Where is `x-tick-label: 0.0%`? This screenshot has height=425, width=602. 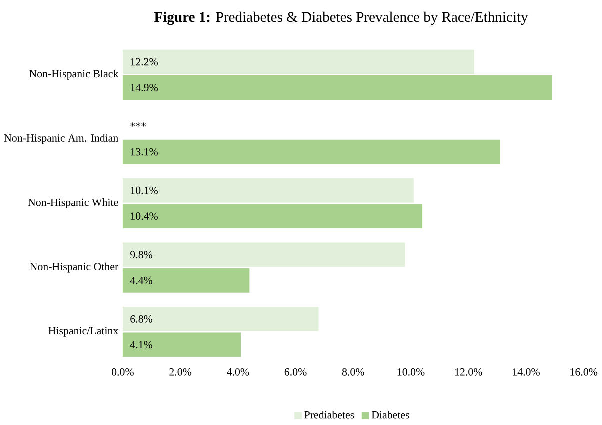
x-tick-label: 0.0% is located at coordinates (123, 372).